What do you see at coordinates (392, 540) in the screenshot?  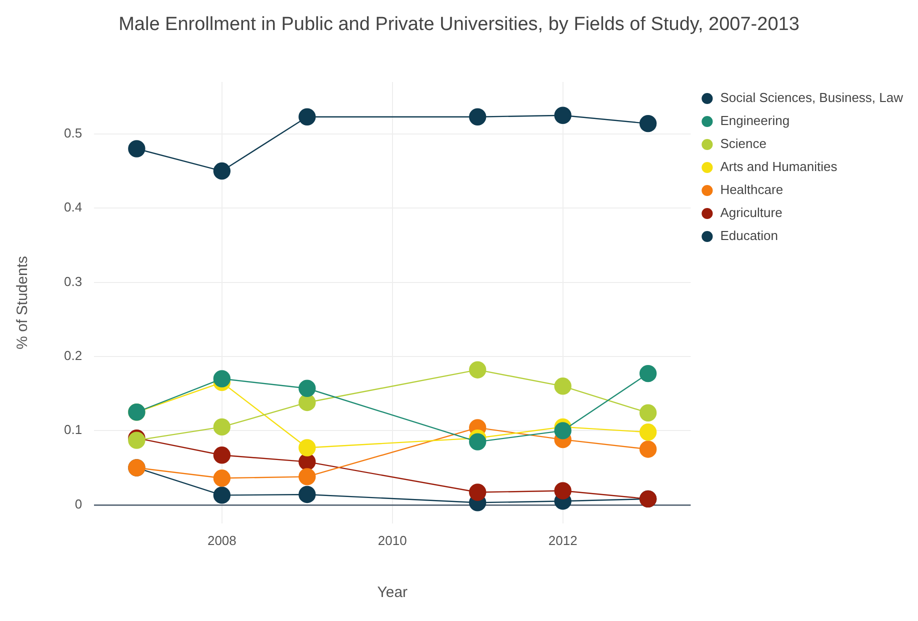 I see `x-tick-label: 2010` at bounding box center [392, 540].